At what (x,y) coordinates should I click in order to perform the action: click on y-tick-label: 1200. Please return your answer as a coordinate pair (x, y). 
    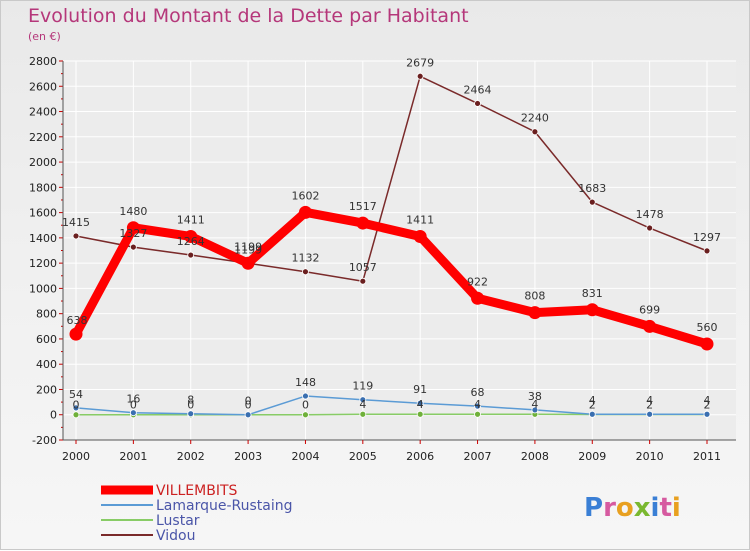
    Looking at the image, I should click on (43, 263).